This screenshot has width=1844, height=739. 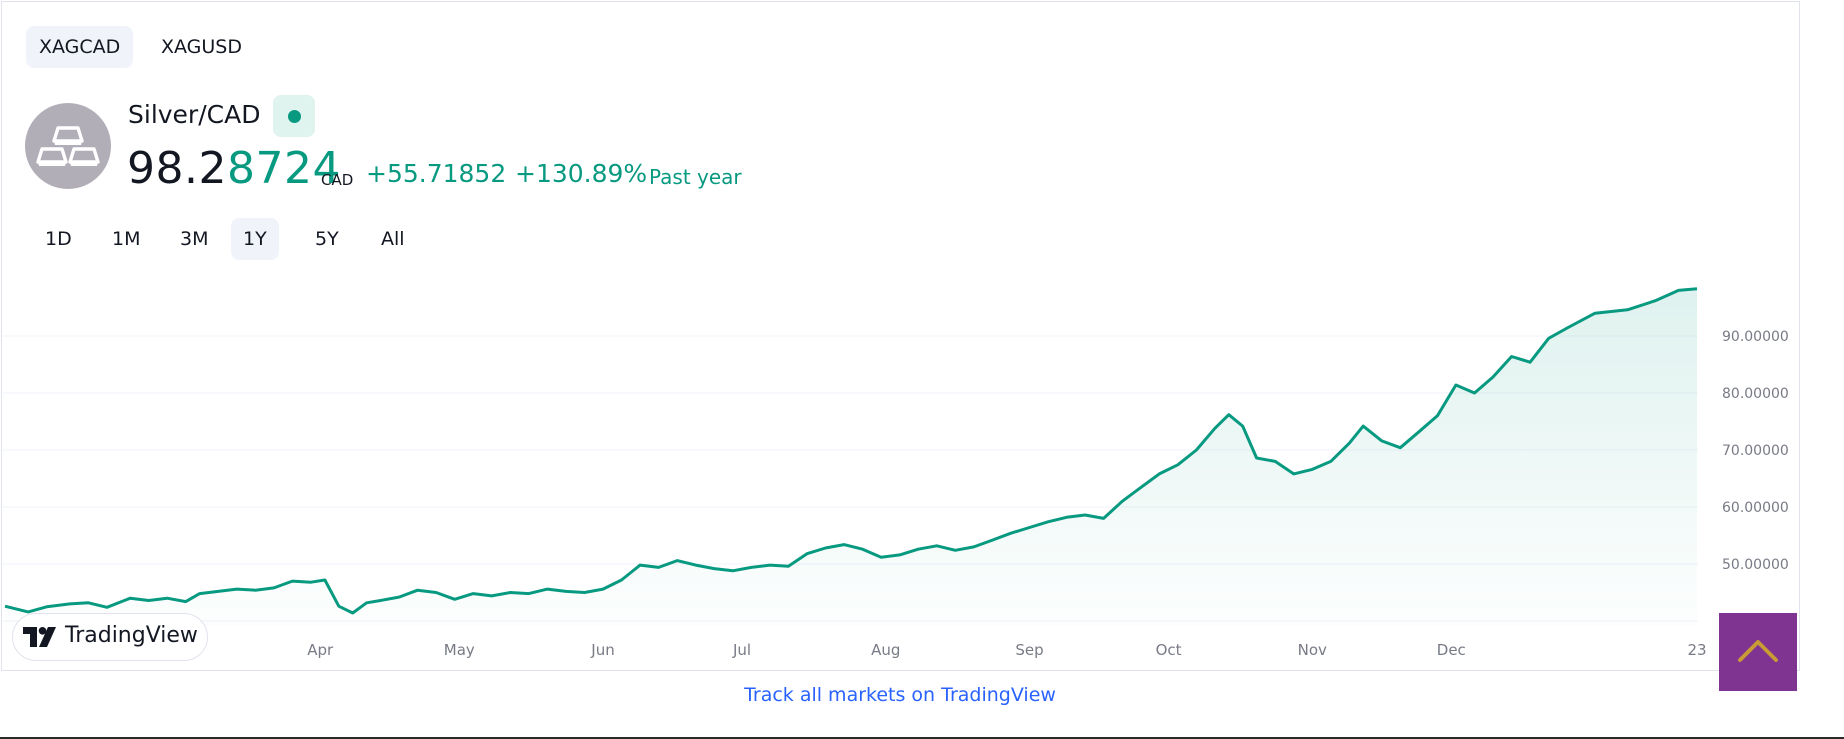 What do you see at coordinates (337, 180) in the screenshot?
I see `price-currency: CAD` at bounding box center [337, 180].